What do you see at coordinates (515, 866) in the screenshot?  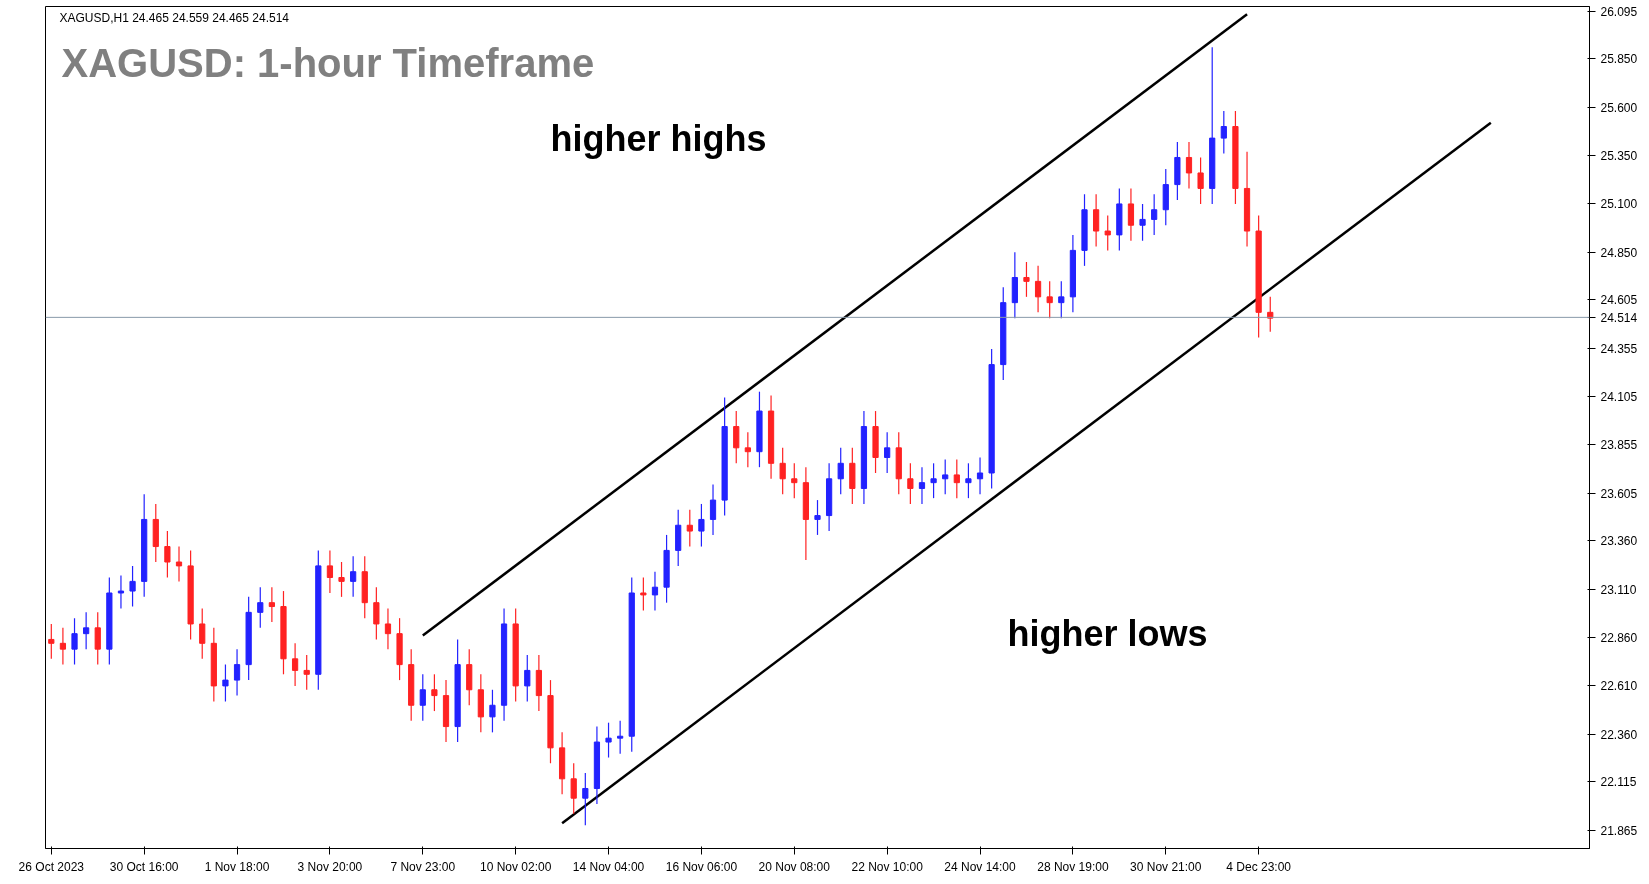 I see `x-tick-label: 10 Nov 02:00` at bounding box center [515, 866].